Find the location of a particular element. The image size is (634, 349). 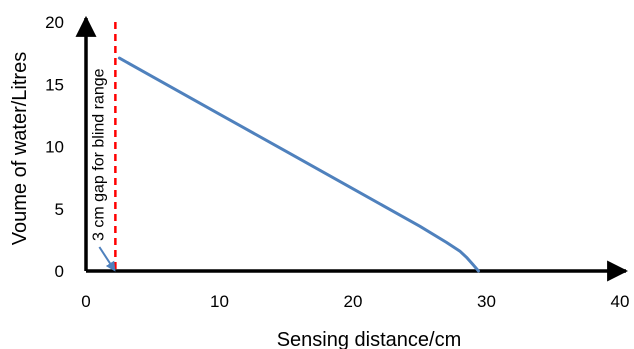

y-tick-label: 5 is located at coordinates (59, 209).